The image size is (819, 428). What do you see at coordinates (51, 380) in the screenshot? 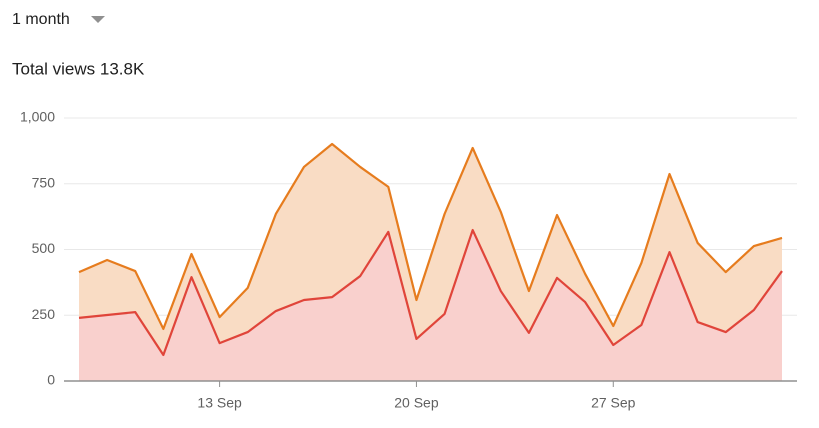
I see `y-tick-label: 0` at bounding box center [51, 380].